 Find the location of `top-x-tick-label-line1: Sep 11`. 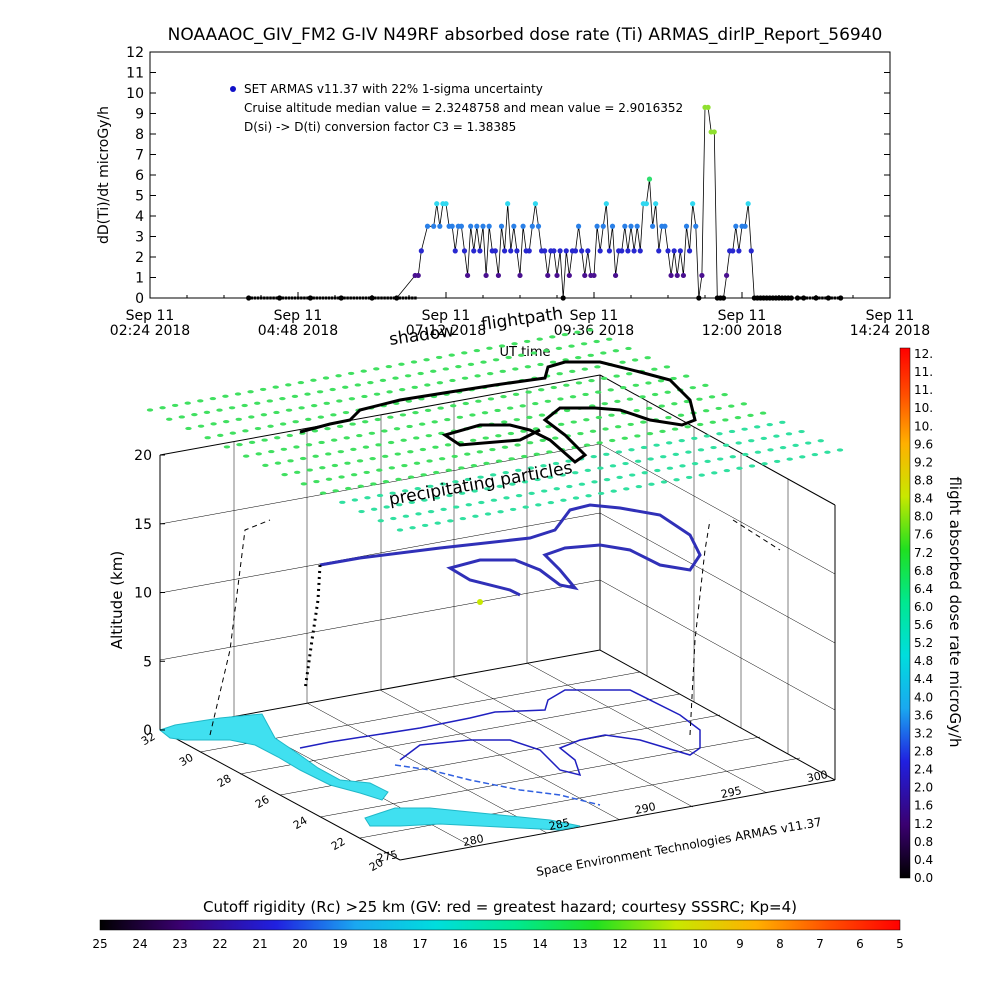

top-x-tick-label-line1: Sep 11 is located at coordinates (742, 316).